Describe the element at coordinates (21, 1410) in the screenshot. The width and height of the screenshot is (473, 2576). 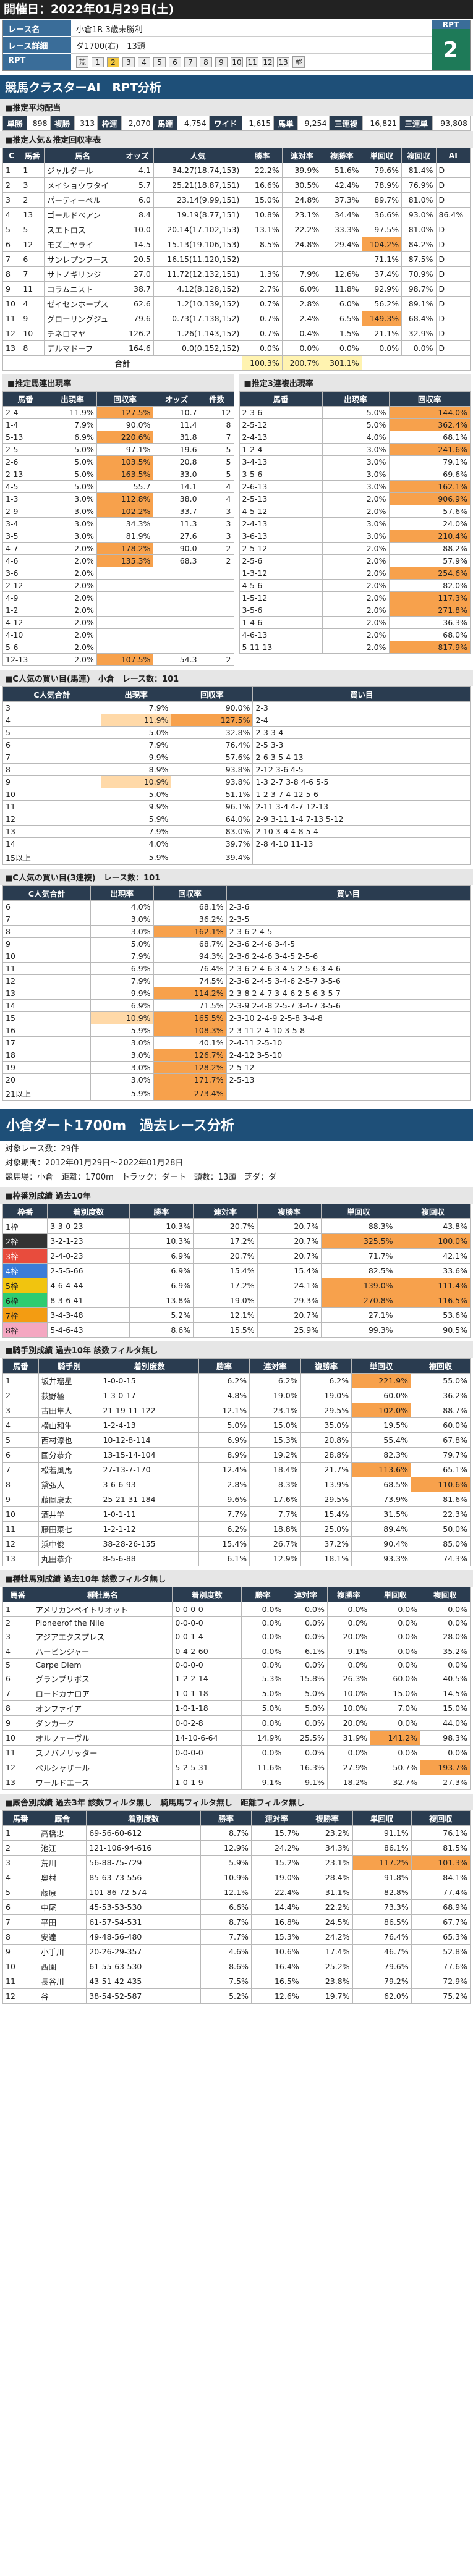
I see `table-cell: 3` at that location.